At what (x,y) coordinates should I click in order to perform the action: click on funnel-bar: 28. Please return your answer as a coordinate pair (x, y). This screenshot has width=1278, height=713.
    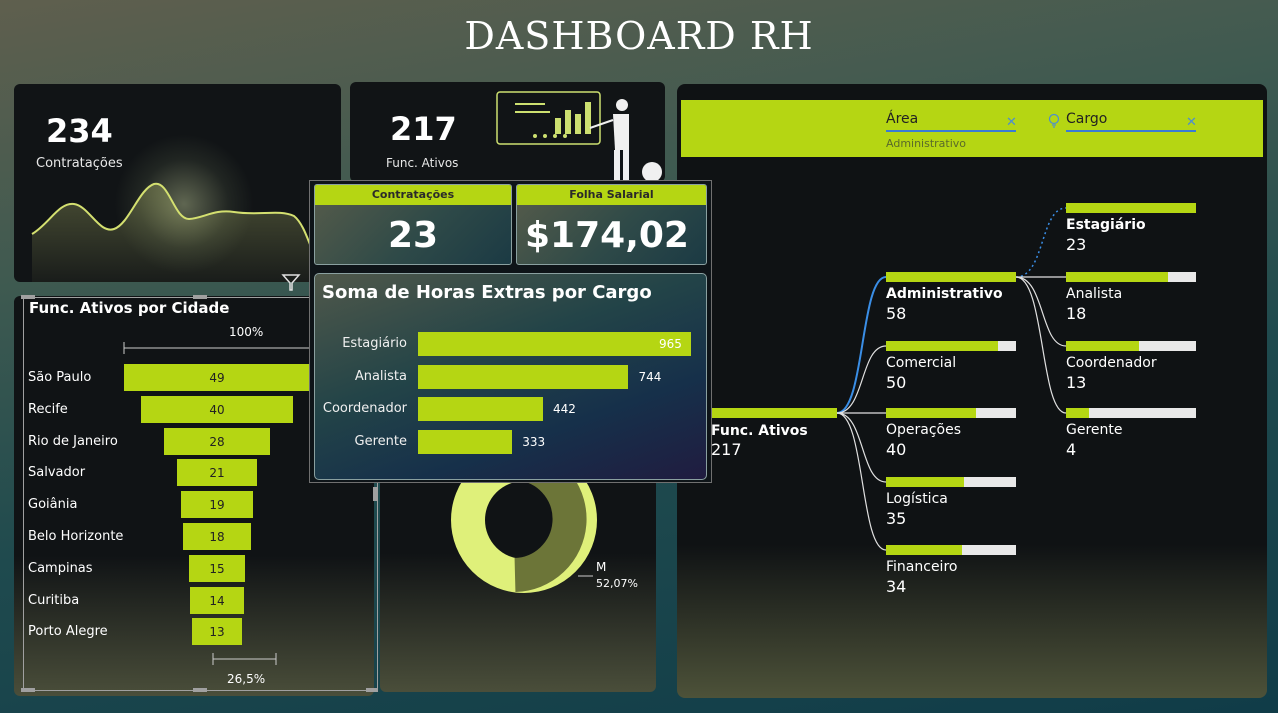
    Looking at the image, I should click on (217, 441).